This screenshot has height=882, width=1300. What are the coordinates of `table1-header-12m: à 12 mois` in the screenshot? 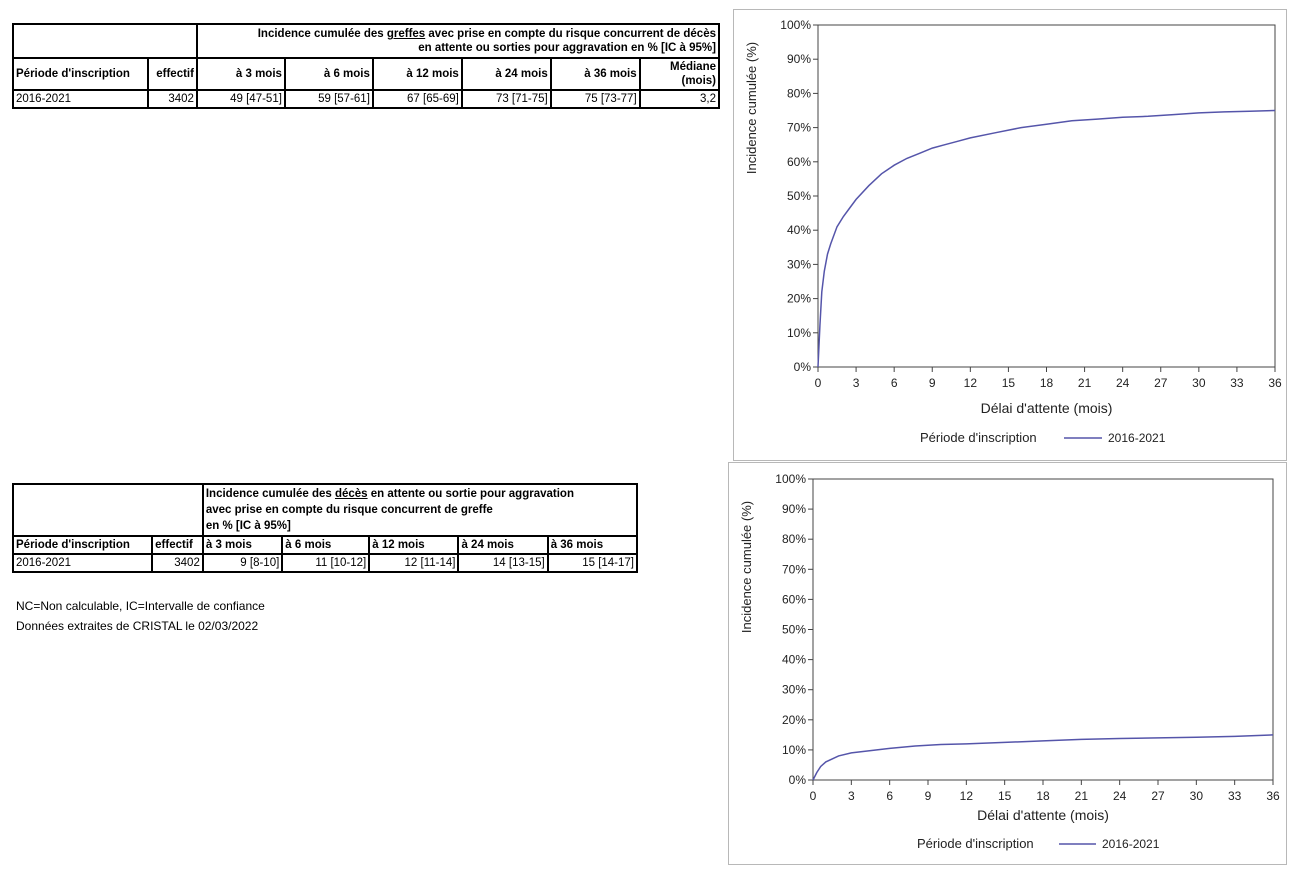 It's located at (417, 74).